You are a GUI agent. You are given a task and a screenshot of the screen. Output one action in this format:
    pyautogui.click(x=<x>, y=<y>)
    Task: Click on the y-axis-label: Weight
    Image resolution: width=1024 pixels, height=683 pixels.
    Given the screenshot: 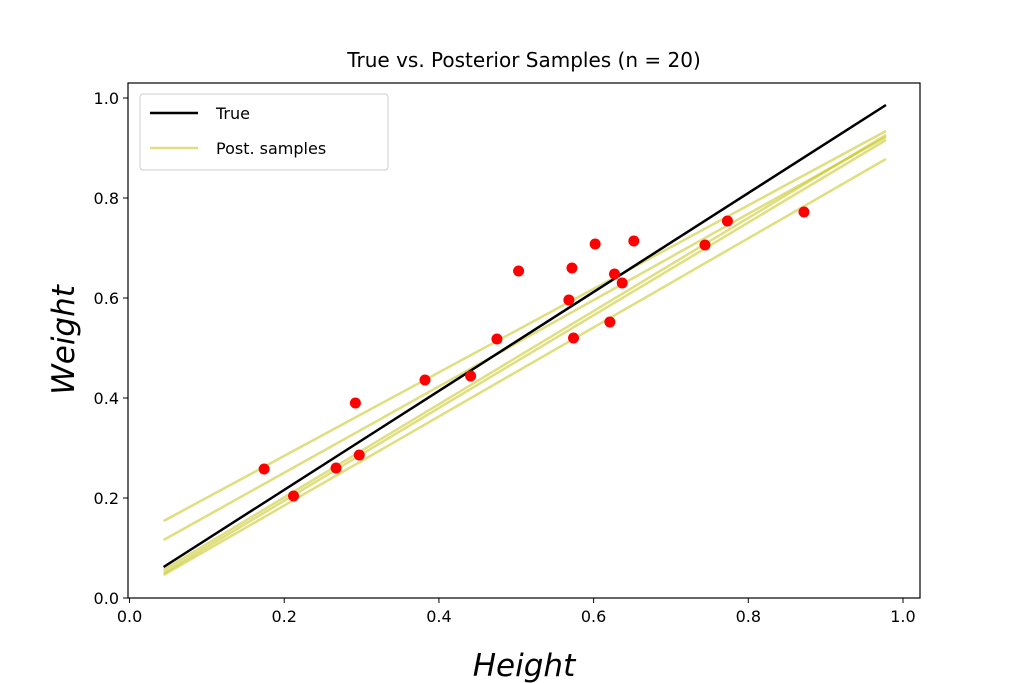 What is the action you would take?
    pyautogui.click(x=64, y=339)
    